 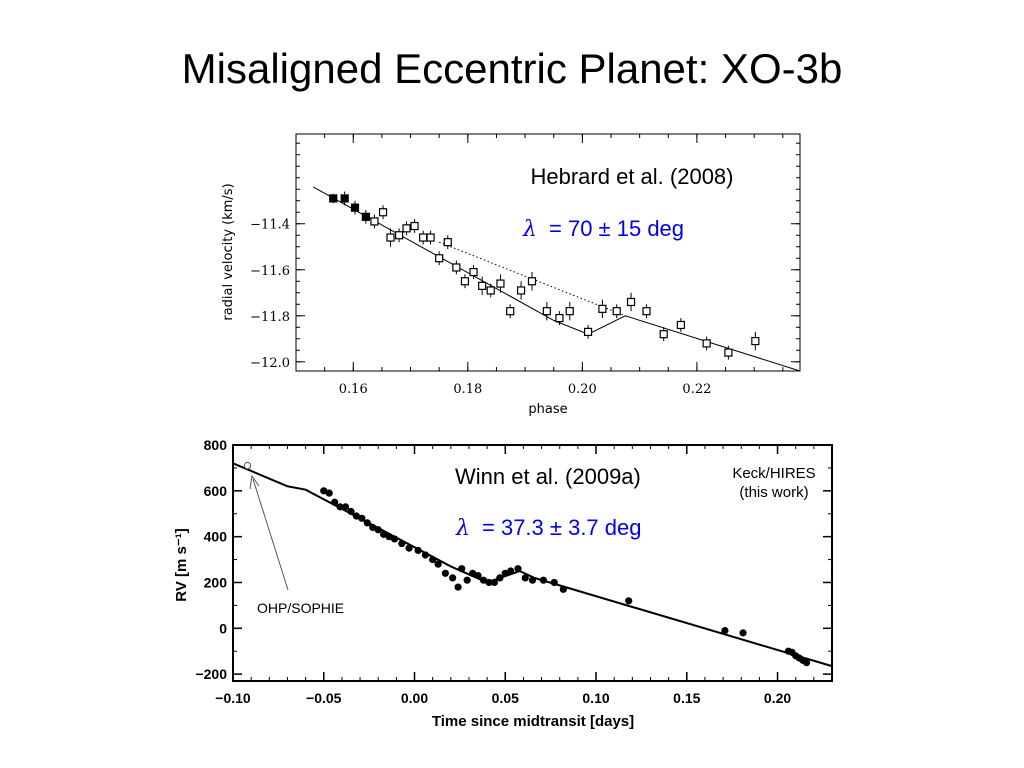 What do you see at coordinates (467, 389) in the screenshot?
I see `hebrard-x-tick-label: 0.18` at bounding box center [467, 389].